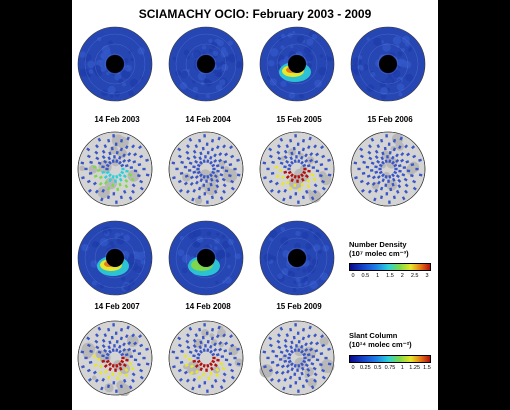 This screenshot has height=410, width=510. Describe the element at coordinates (373, 335) in the screenshot. I see `slant-legend-line1: Slant Column` at that location.